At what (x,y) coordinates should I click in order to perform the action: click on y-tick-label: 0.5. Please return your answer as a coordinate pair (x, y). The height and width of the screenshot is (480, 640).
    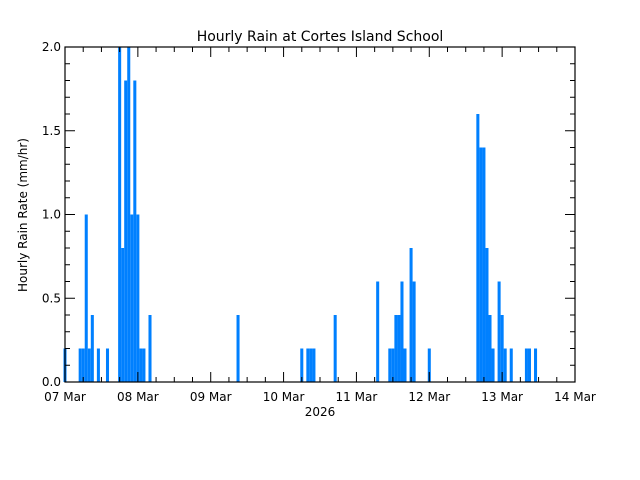
    Looking at the image, I should click on (51, 298).